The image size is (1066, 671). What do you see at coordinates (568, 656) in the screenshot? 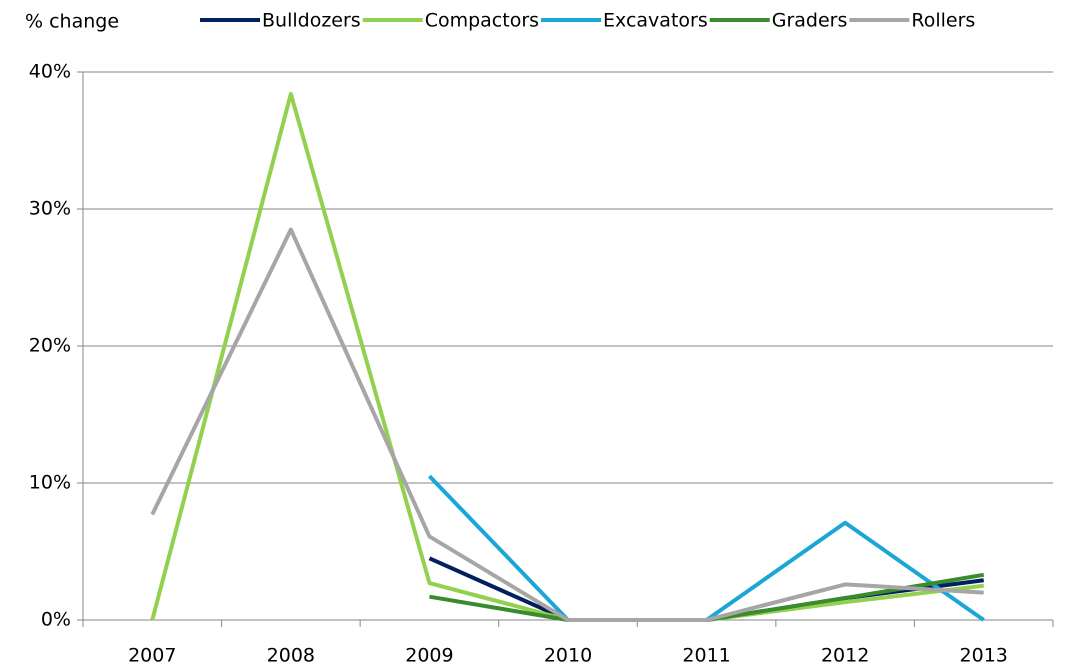
I see `x-tick-label: 2010` at bounding box center [568, 656].